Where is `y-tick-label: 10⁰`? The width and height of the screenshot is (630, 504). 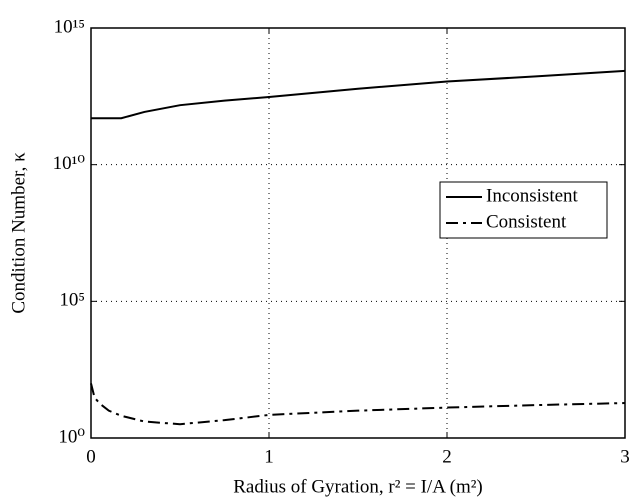 y-tick-label: 10⁰ is located at coordinates (71, 436).